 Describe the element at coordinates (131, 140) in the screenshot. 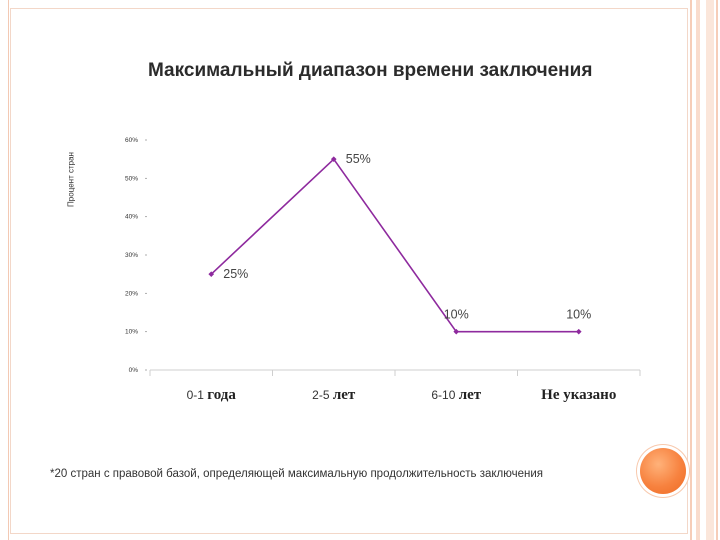

I see `y-tick-label: 60%` at that location.